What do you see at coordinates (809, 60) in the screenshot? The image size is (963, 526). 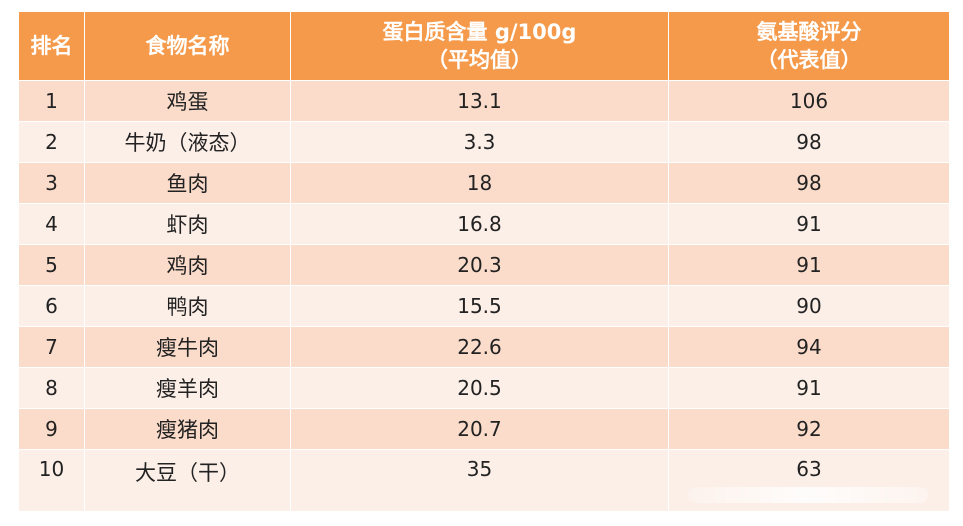 I see `header-score-sublabel: （代表值）` at bounding box center [809, 60].